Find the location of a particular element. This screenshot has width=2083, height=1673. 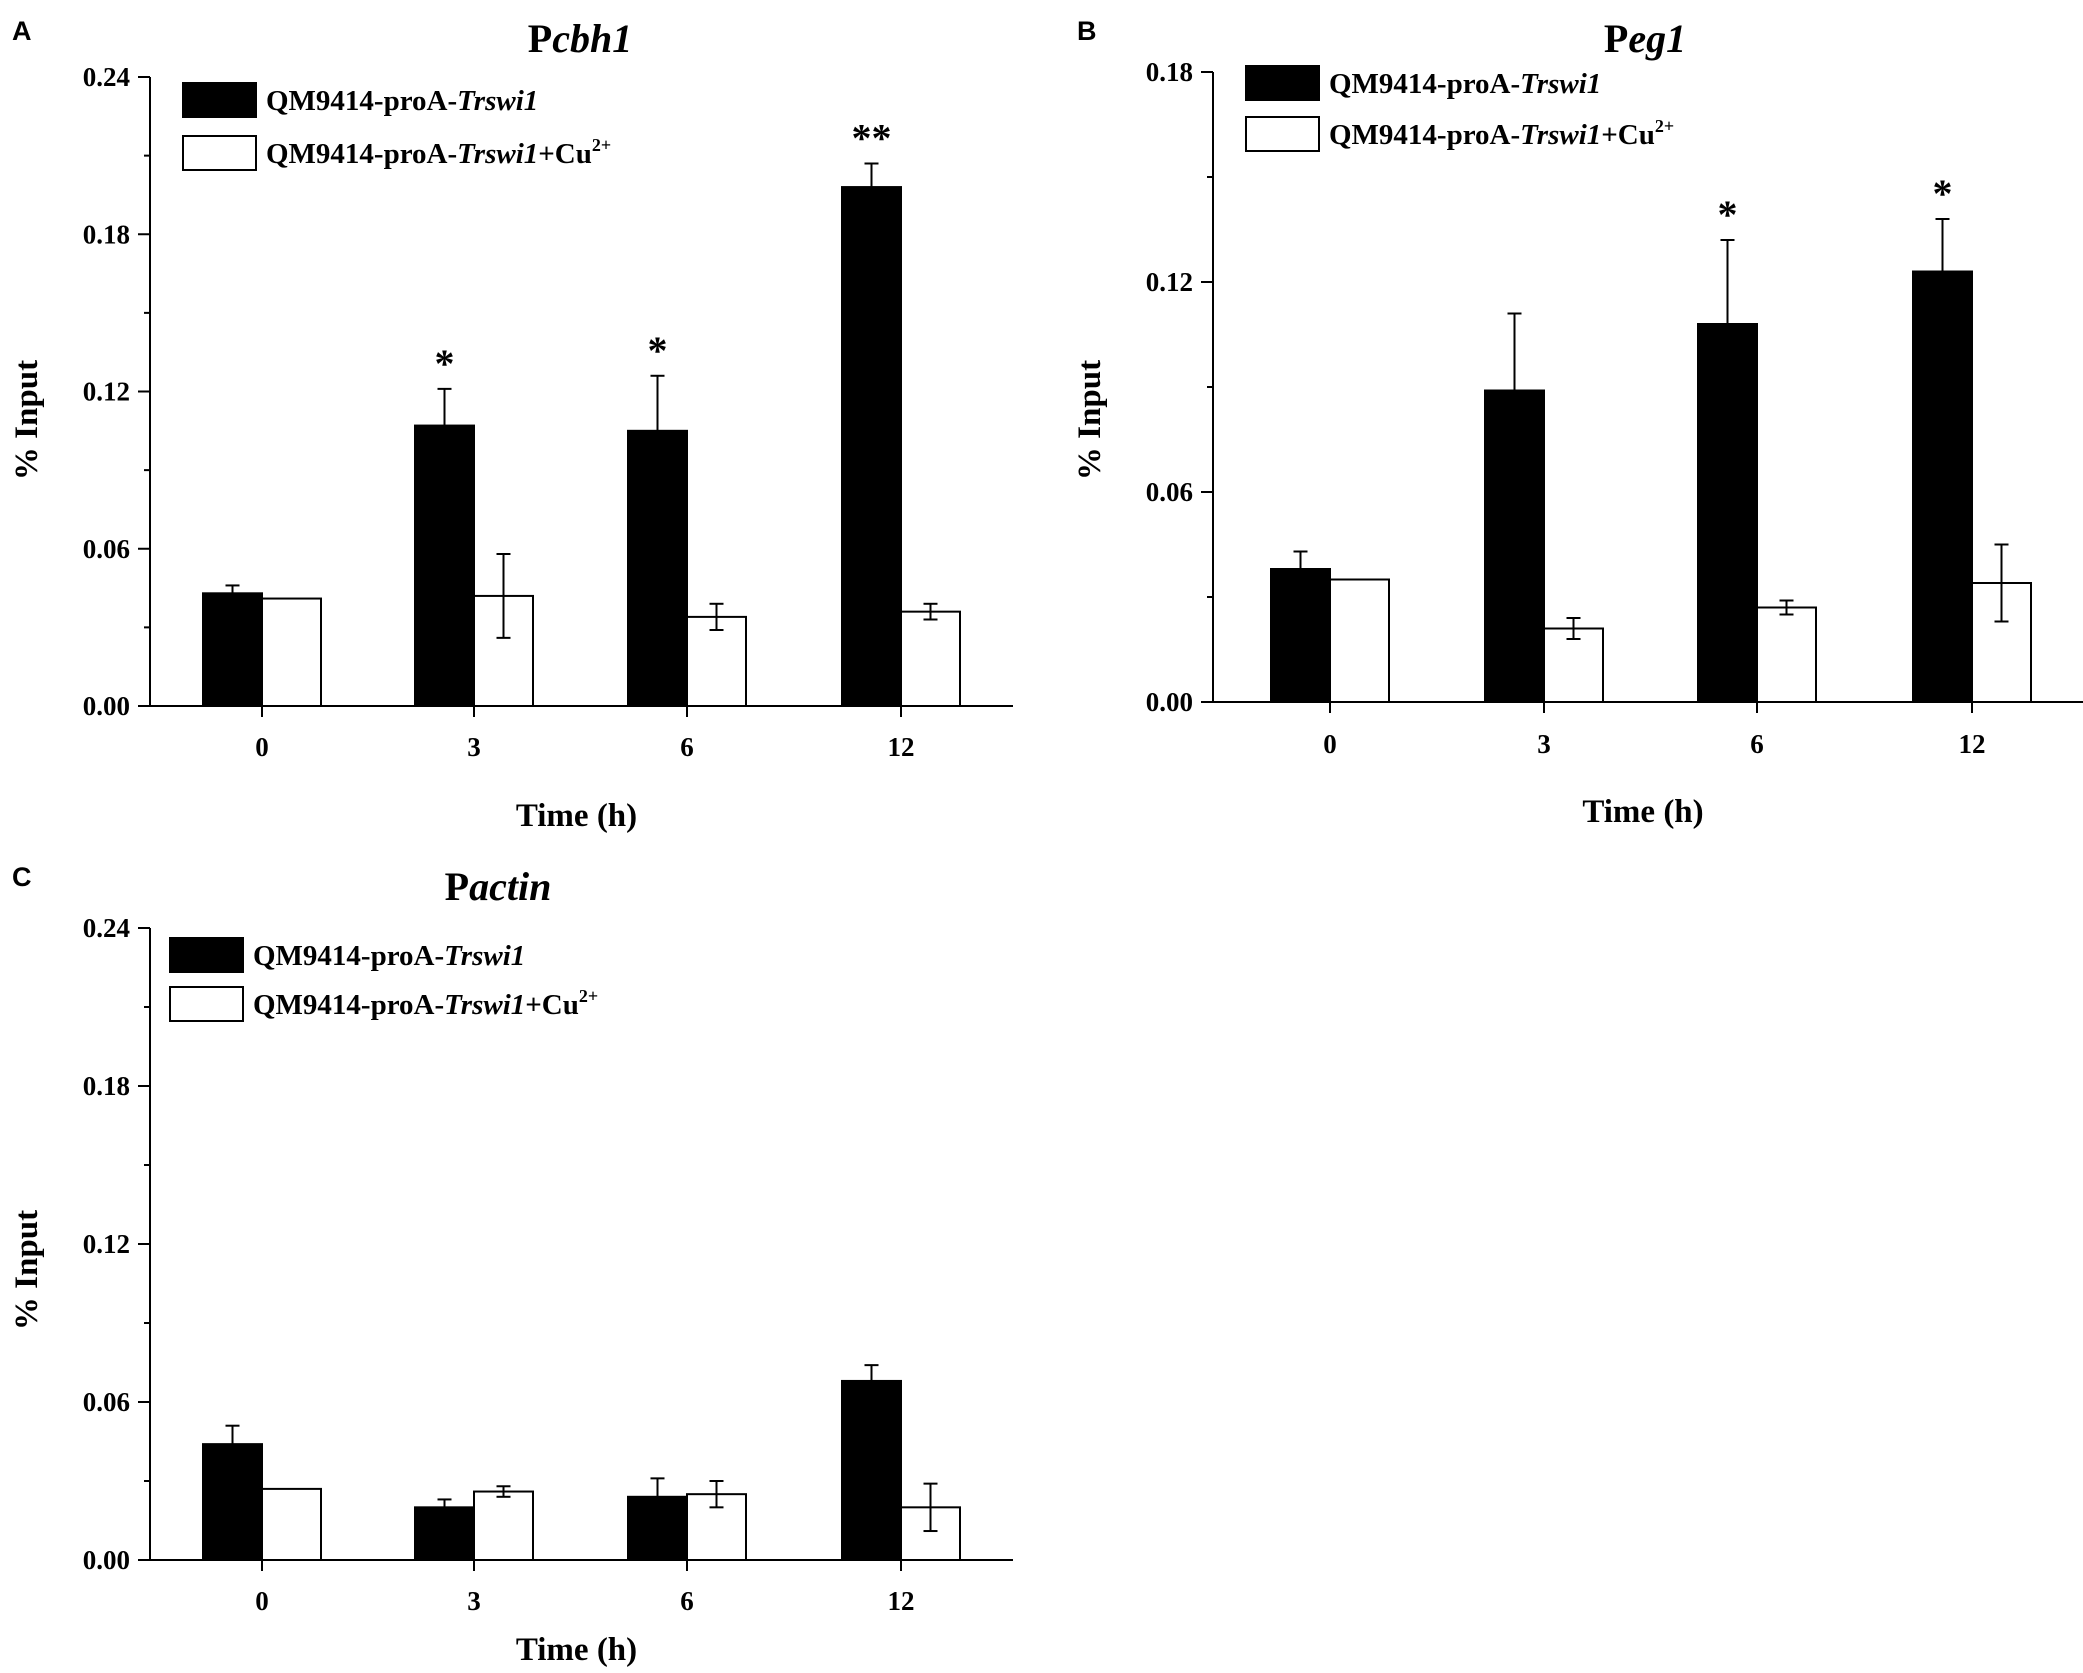

chart-title: Pactin is located at coordinates (498, 886).